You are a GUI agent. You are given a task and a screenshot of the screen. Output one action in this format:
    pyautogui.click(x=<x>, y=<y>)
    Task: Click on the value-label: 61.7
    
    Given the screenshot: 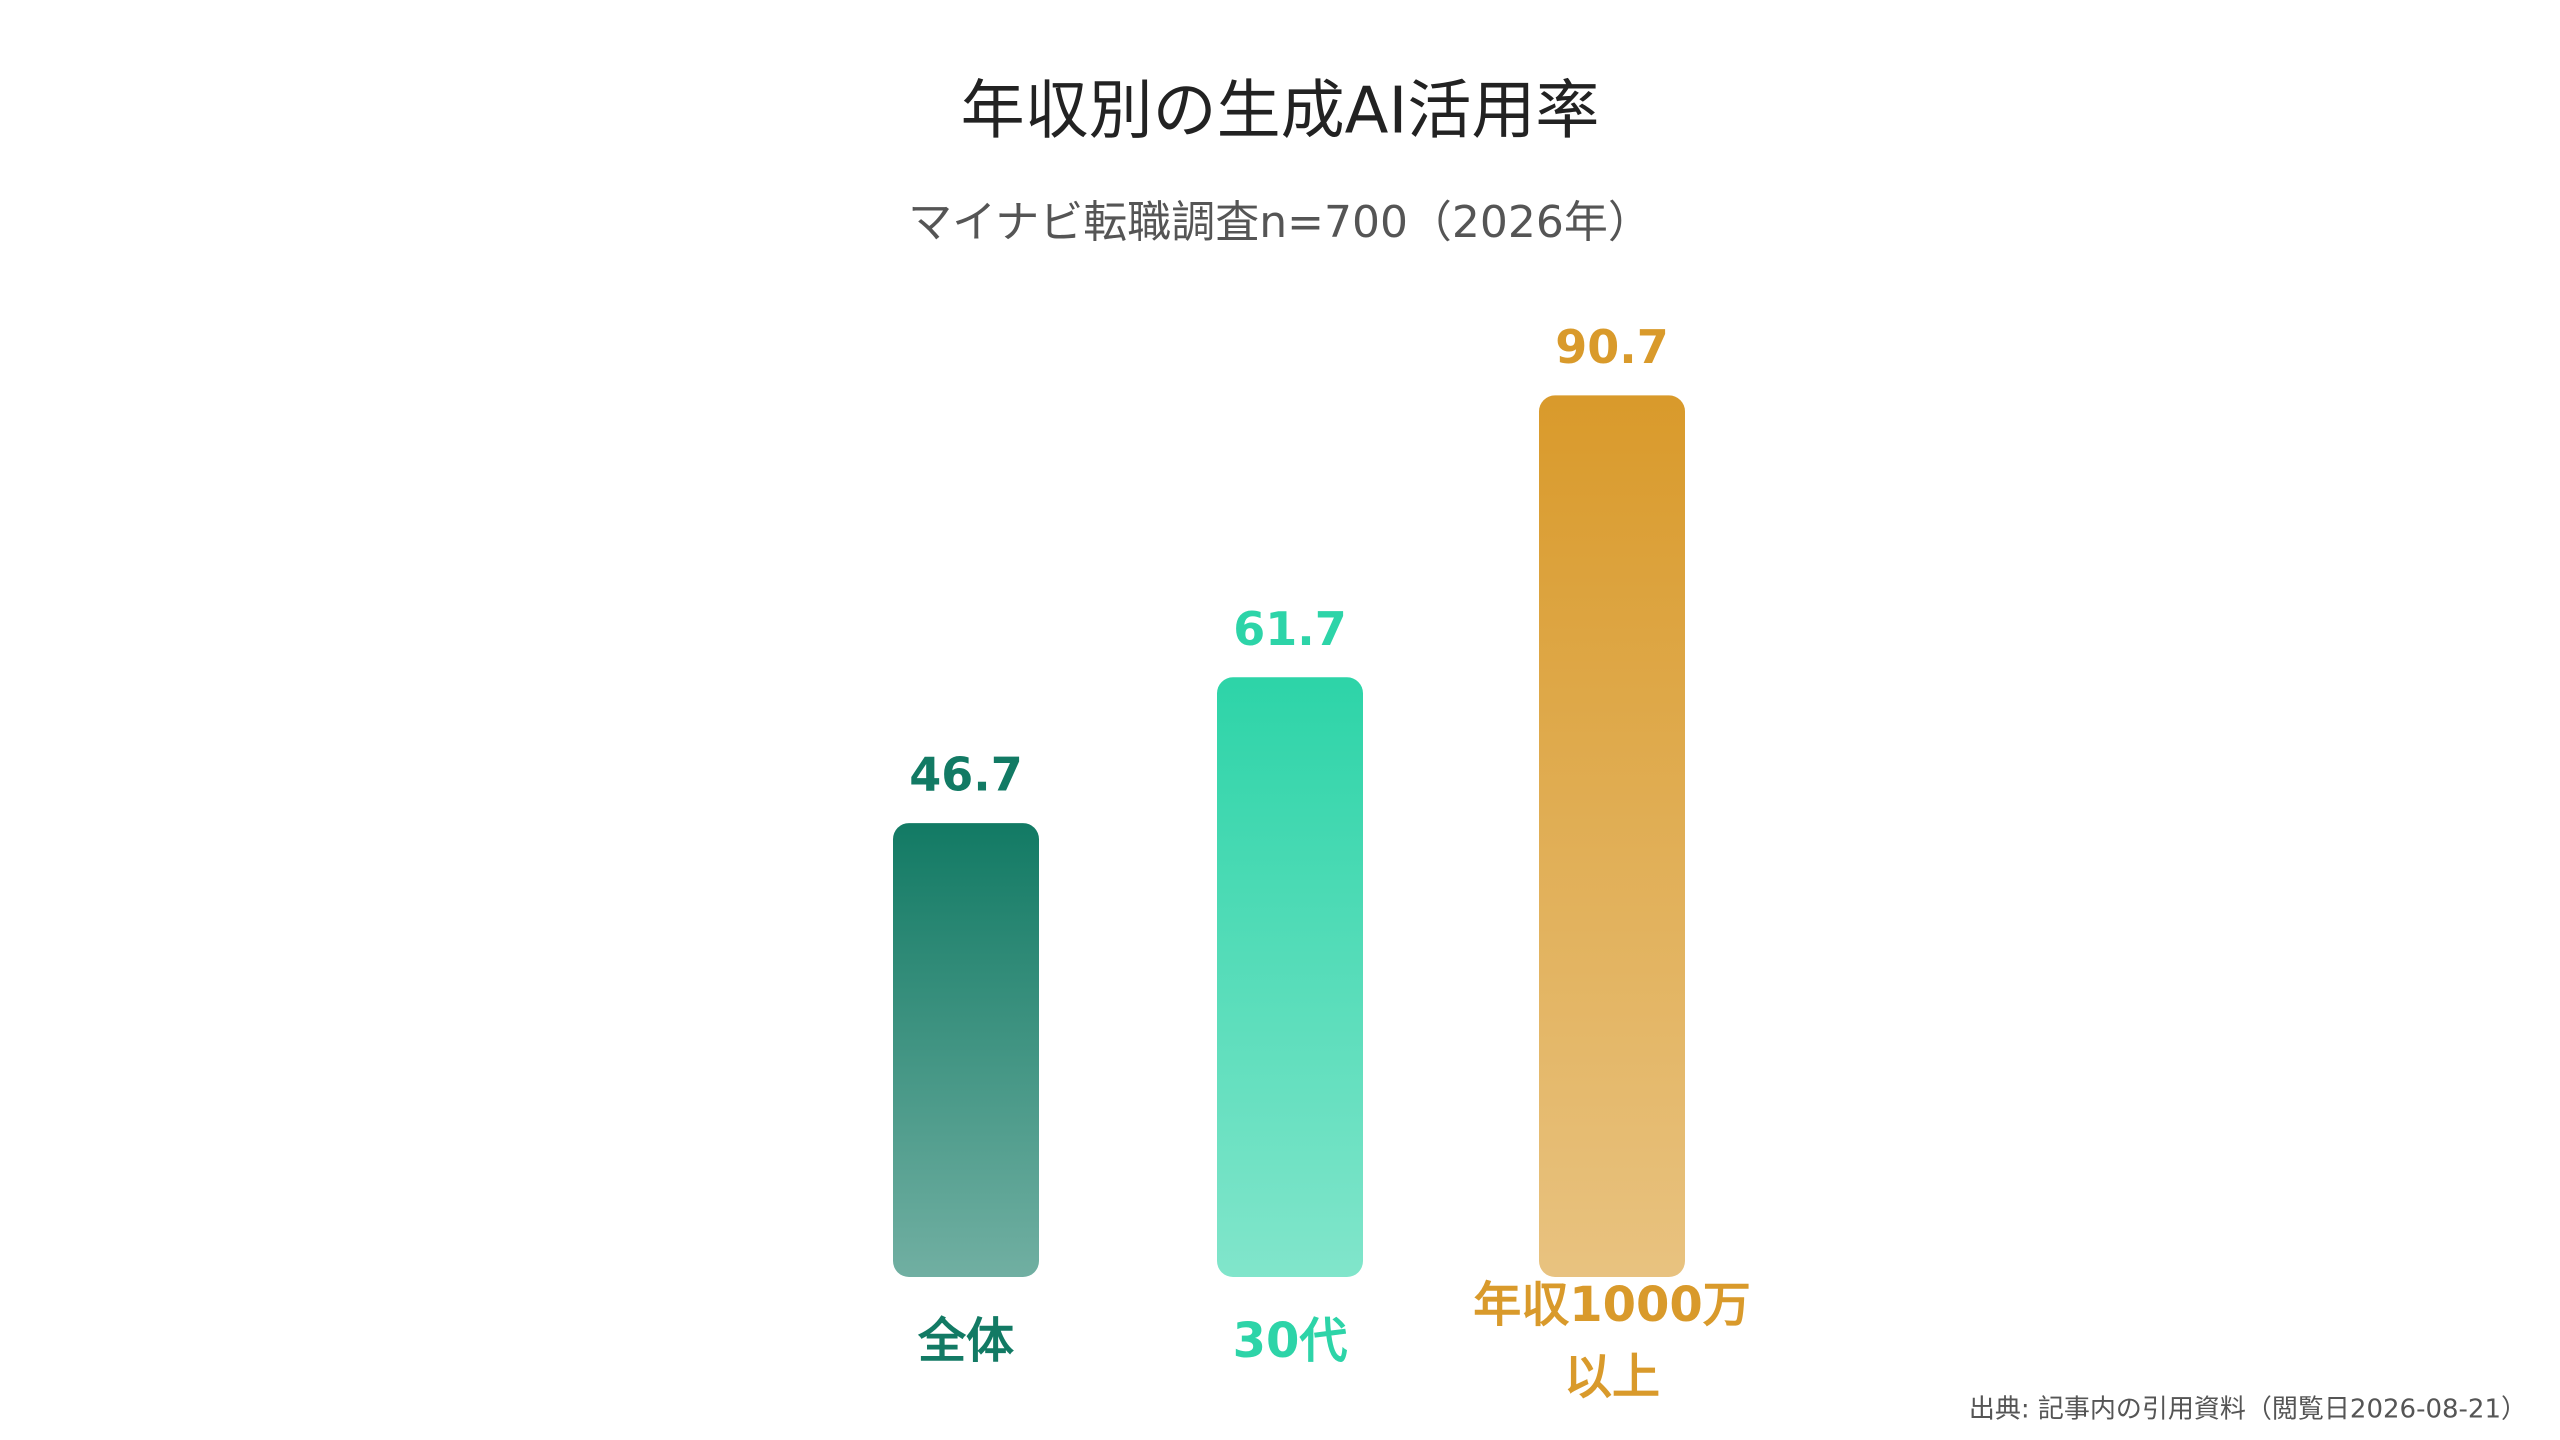 What is the action you would take?
    pyautogui.click(x=1290, y=629)
    